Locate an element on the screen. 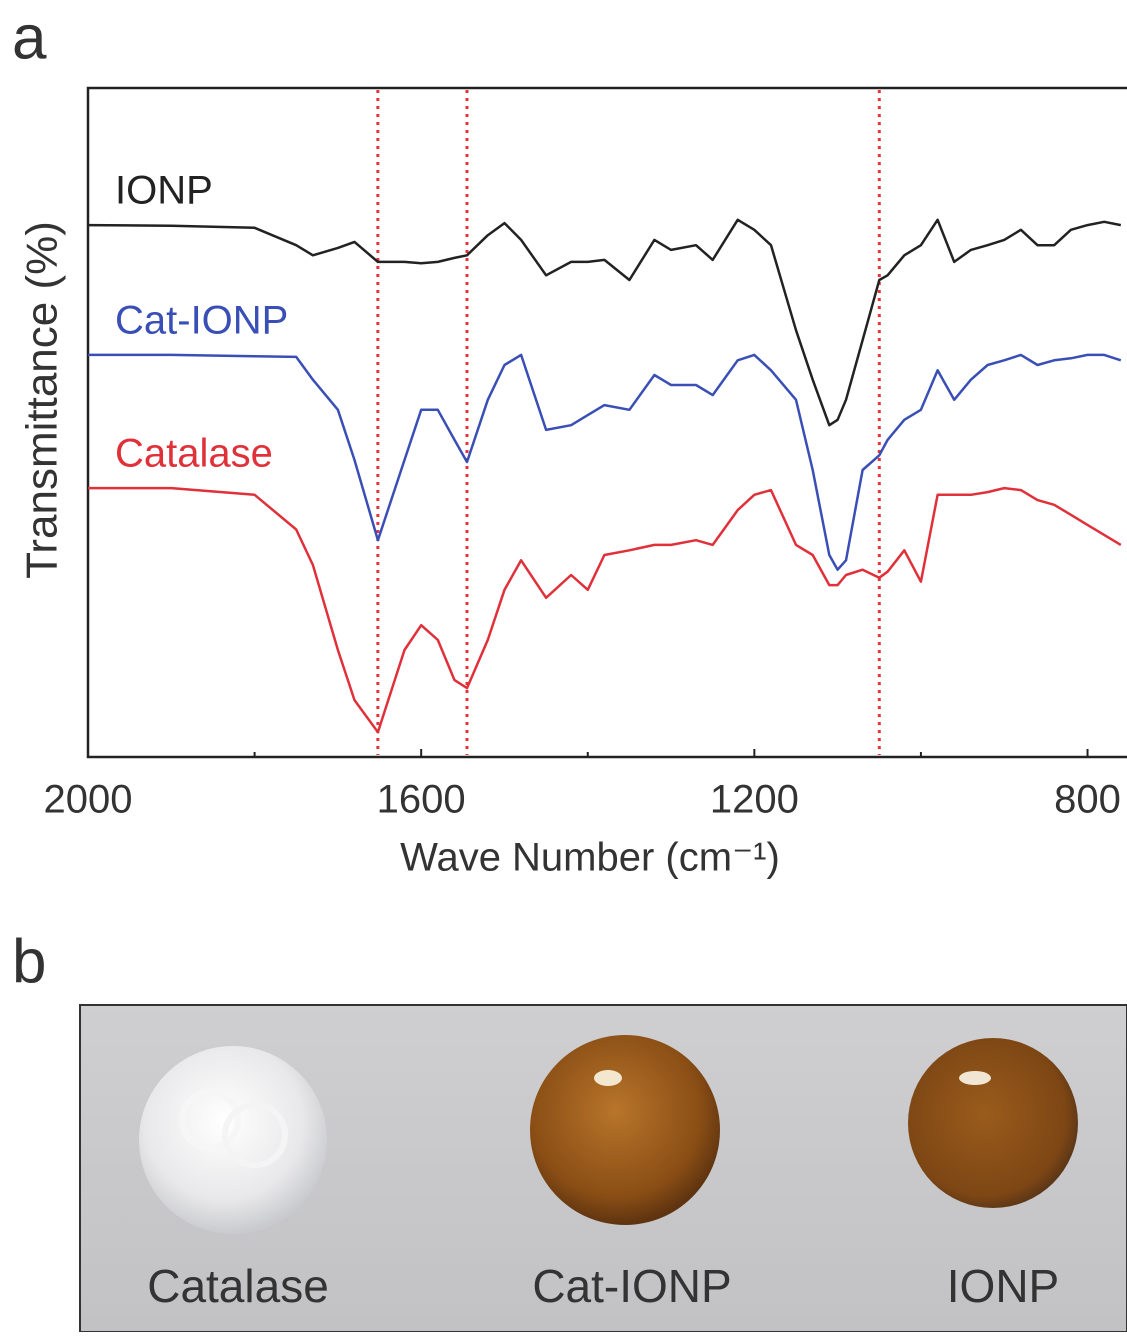 The height and width of the screenshot is (1337, 1127). series-label: Catalase is located at coordinates (194, 454).